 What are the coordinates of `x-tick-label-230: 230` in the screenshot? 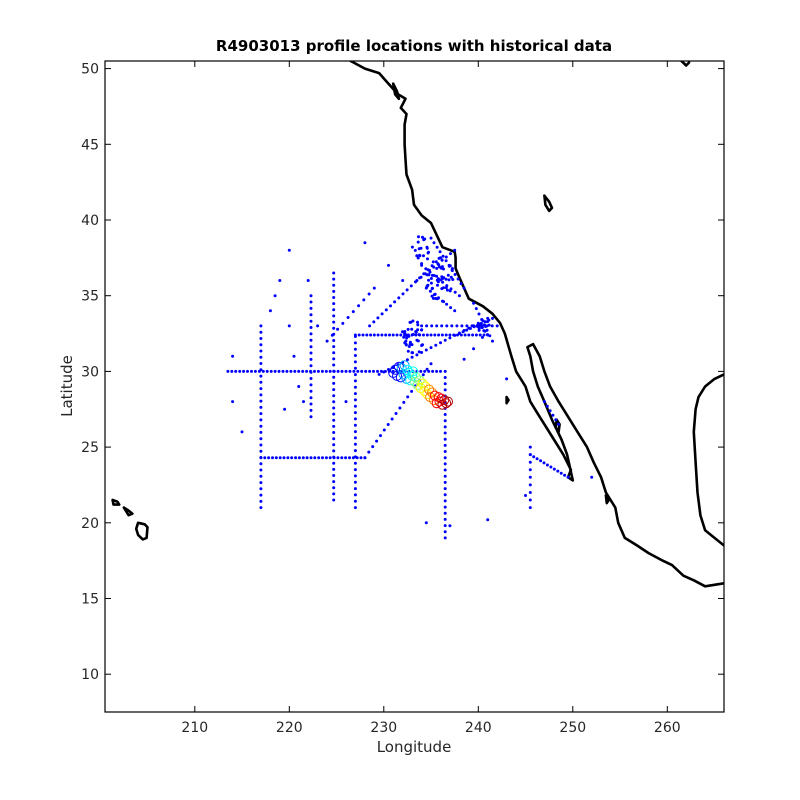 It's located at (383, 728).